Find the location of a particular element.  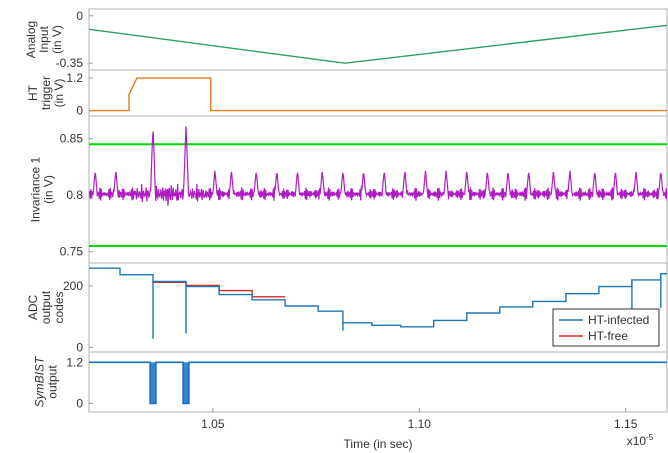

y-tick-label: 0.85 is located at coordinates (72, 139).